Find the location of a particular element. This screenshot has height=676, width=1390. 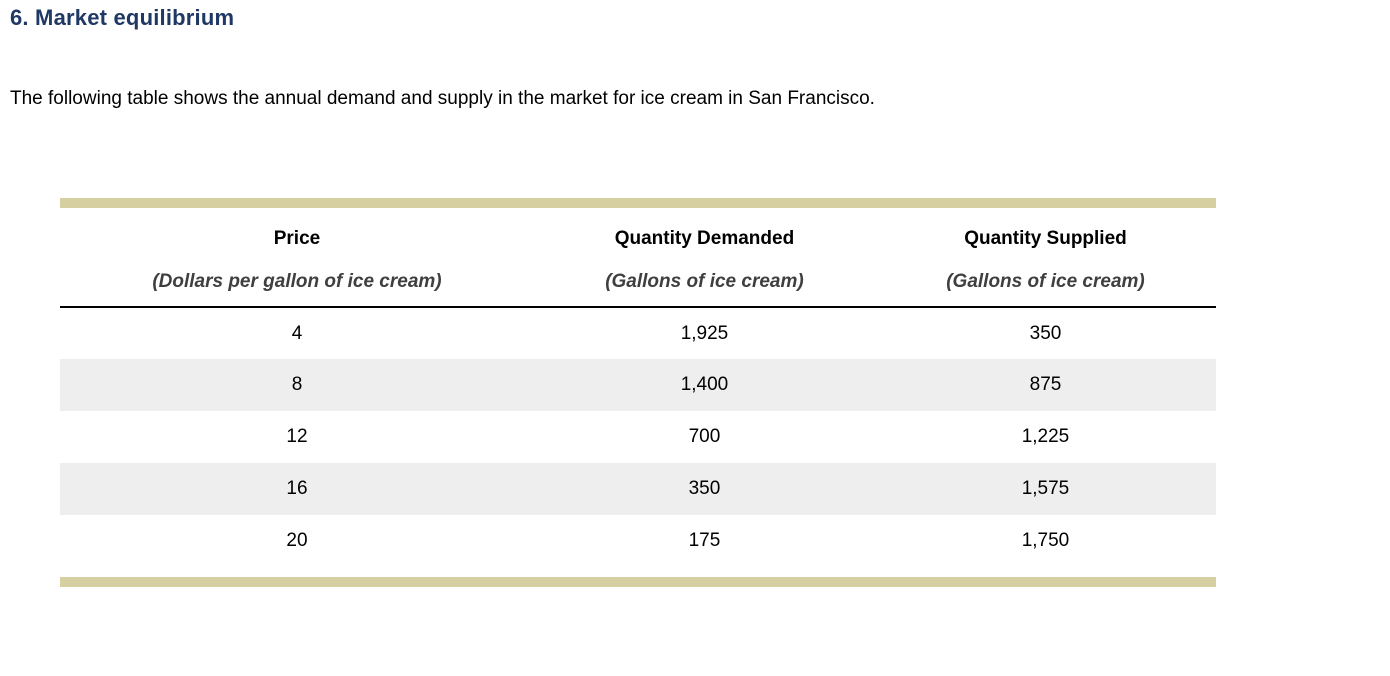

quantity-demanded-cell: 1,925 is located at coordinates (704, 333).